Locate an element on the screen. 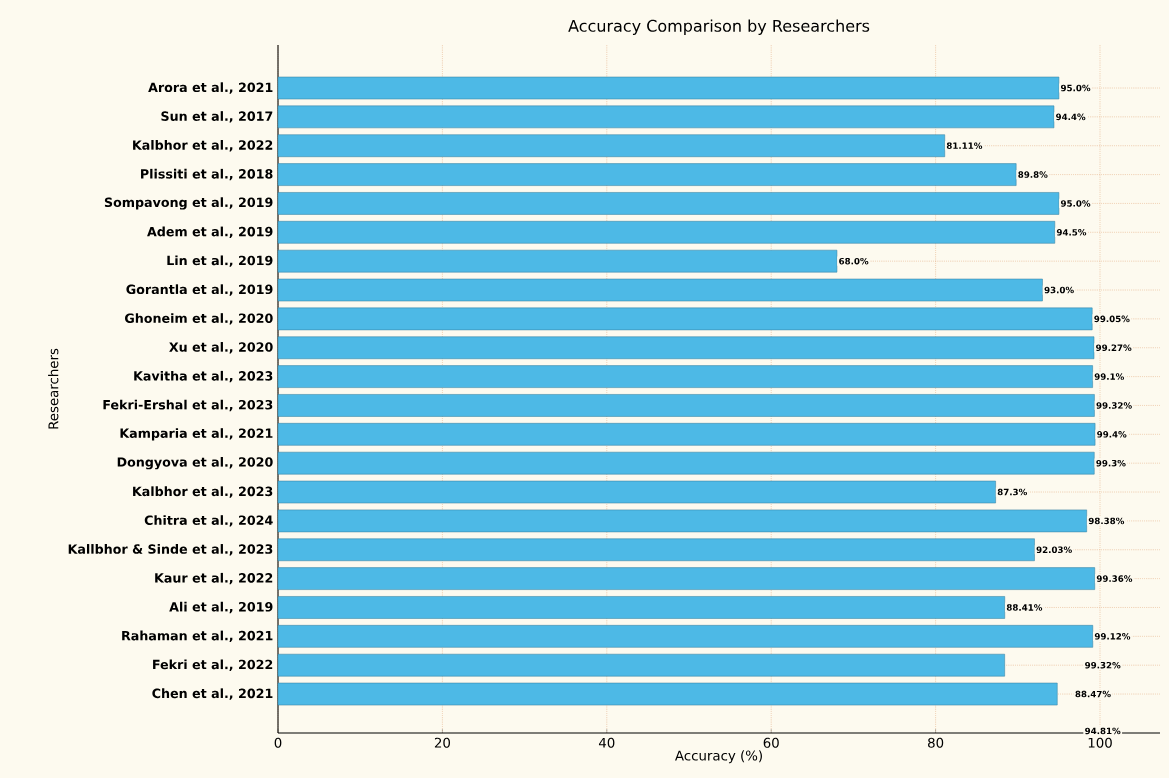  y-tick-label: Ghoneim et al., 2020 is located at coordinates (199, 319).